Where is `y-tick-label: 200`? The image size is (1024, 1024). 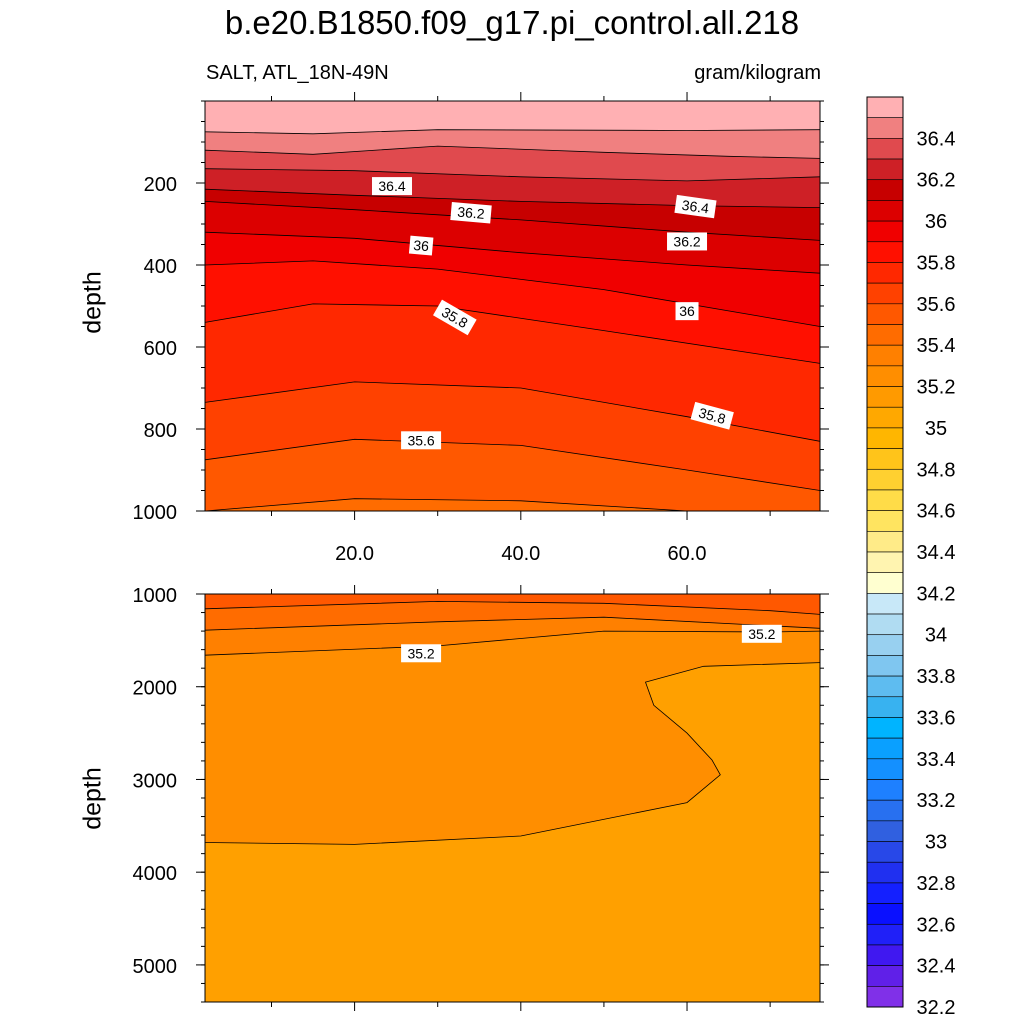 y-tick-label: 200 is located at coordinates (160, 185).